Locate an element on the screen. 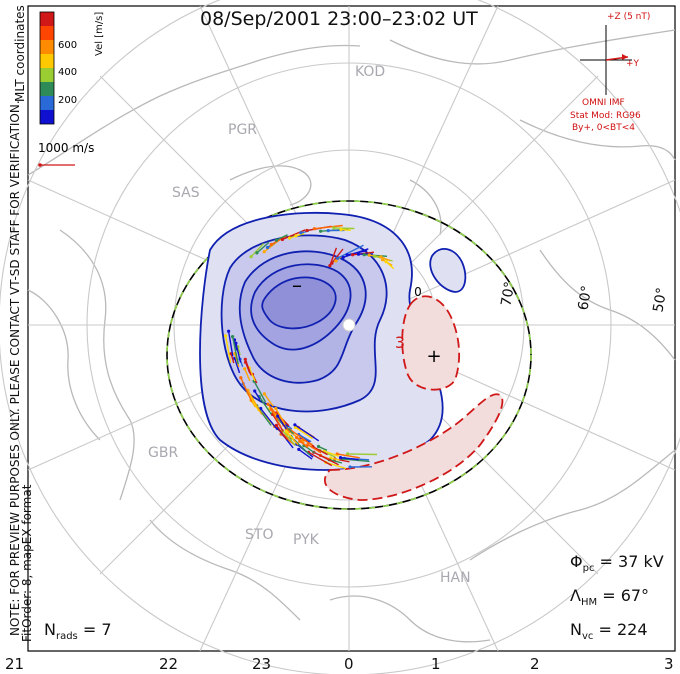 Image resolution: width=680 pixels, height=674 pixels. imf-vector-arrowhead is located at coordinates (625, 57).